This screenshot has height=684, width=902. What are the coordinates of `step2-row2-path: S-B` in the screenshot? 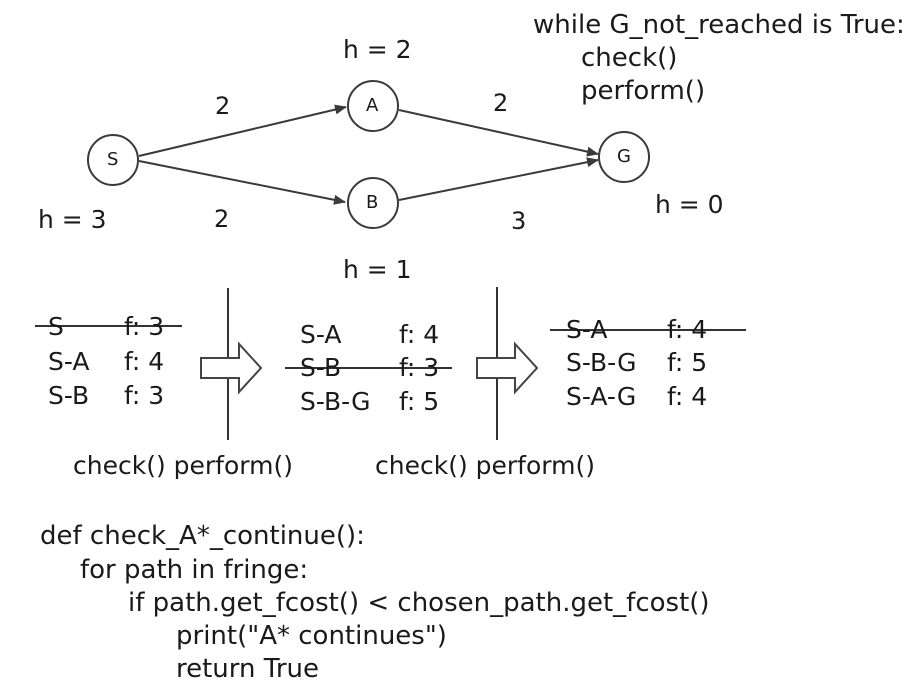 It's located at (321, 367).